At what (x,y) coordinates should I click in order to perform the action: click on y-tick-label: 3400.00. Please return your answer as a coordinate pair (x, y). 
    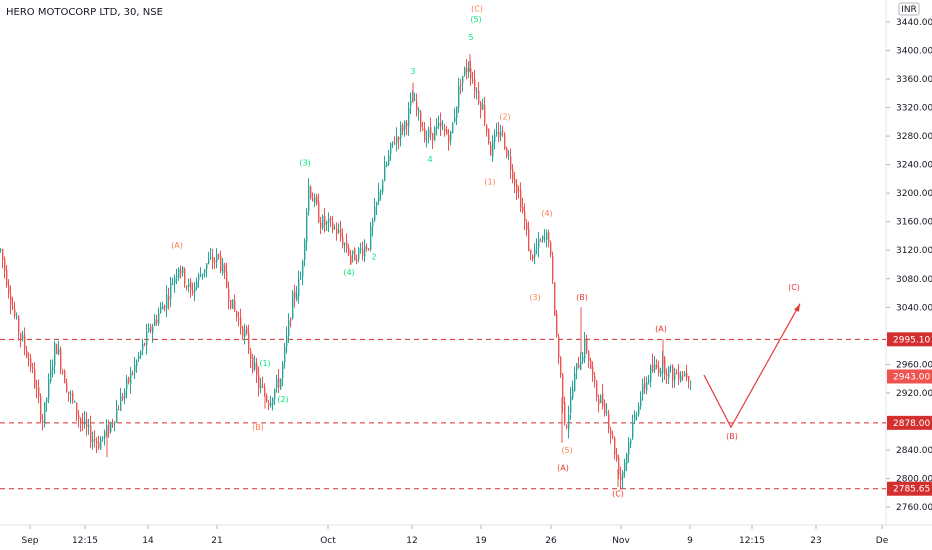
    Looking at the image, I should click on (914, 52).